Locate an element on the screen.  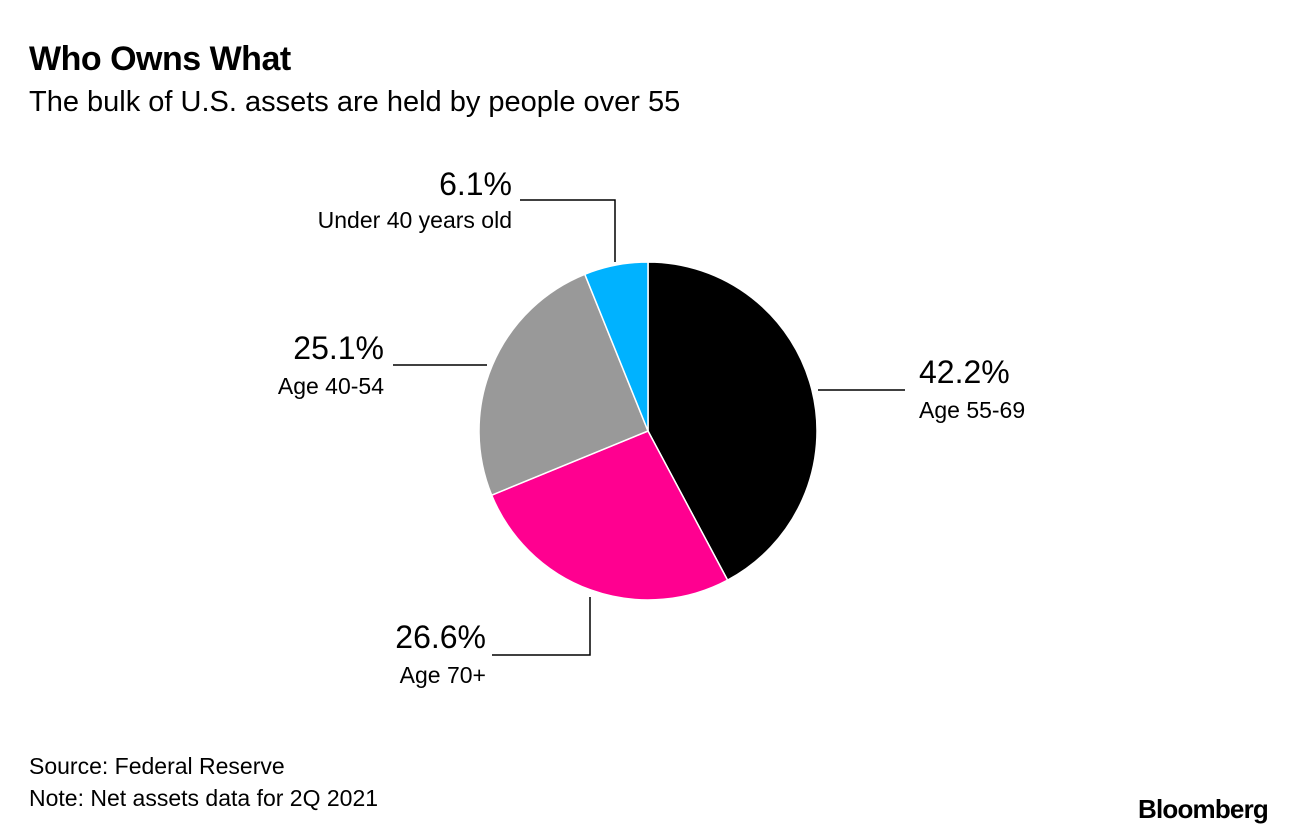
slice-label-age-70-plus: Age 70+ is located at coordinates (443, 675).